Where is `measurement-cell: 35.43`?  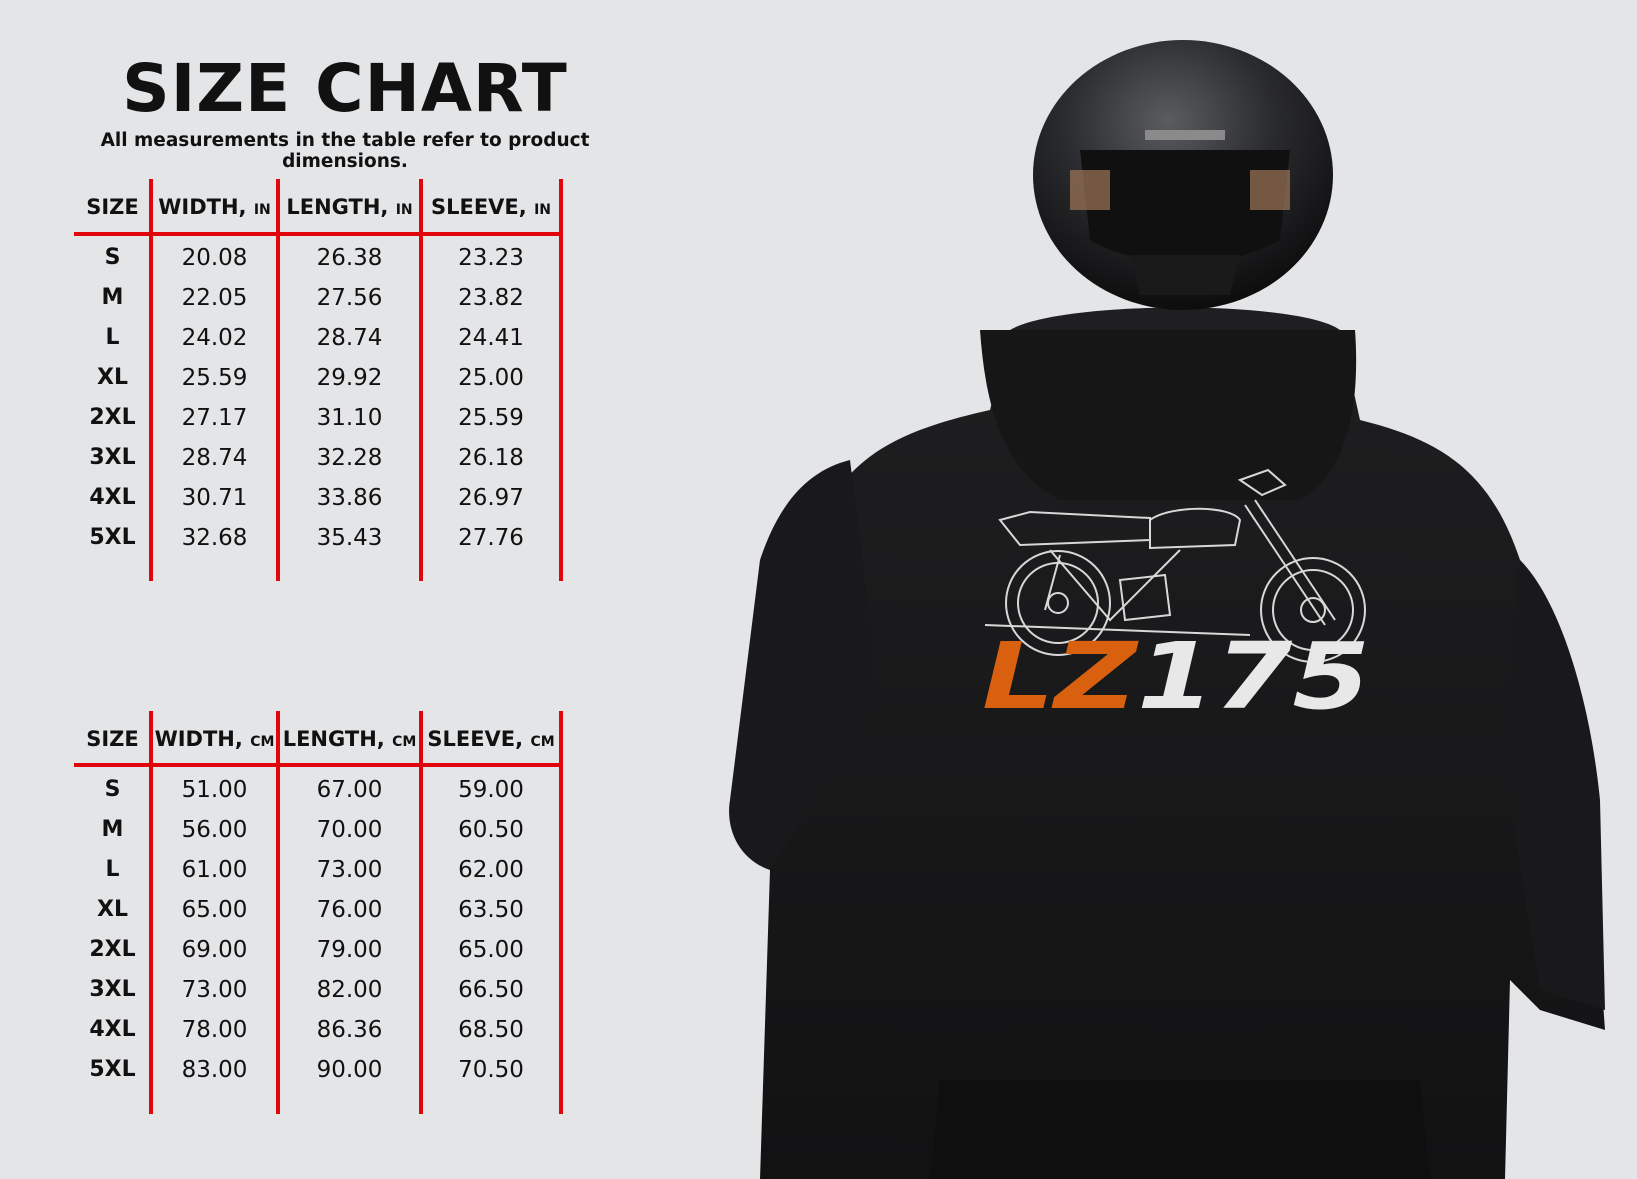
measurement-cell: 35.43 is located at coordinates (349, 538).